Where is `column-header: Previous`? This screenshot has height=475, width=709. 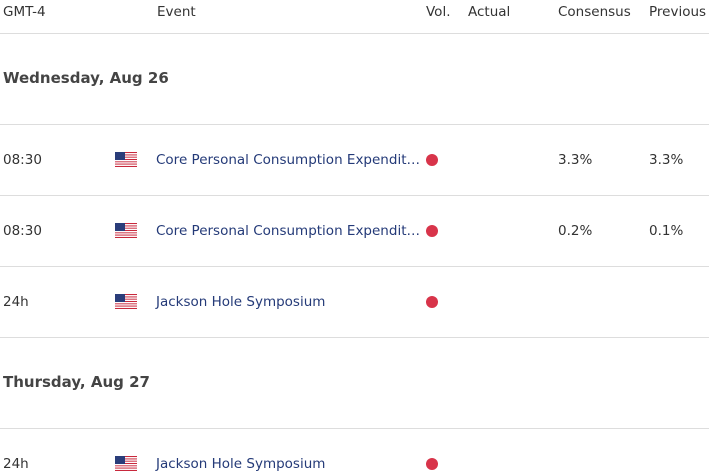 column-header: Previous is located at coordinates (678, 12).